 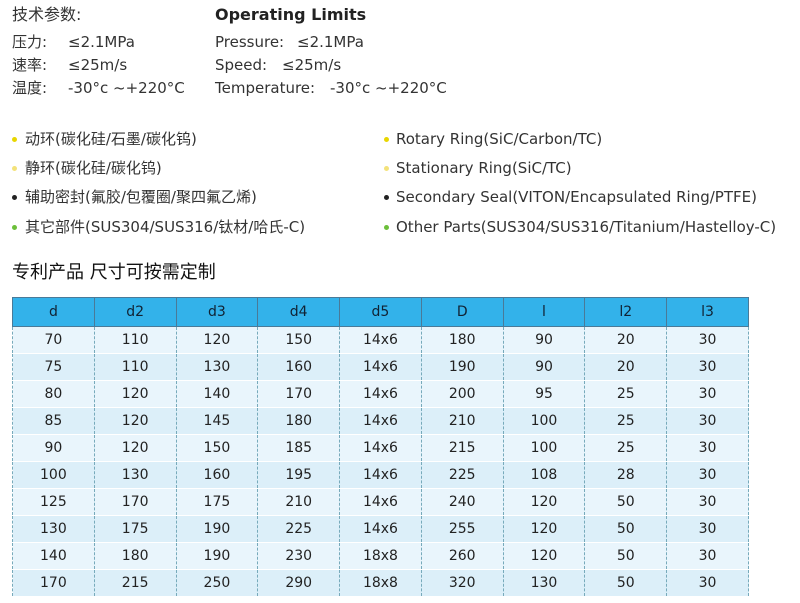 I want to click on table-cell: 230, so click(x=299, y=556).